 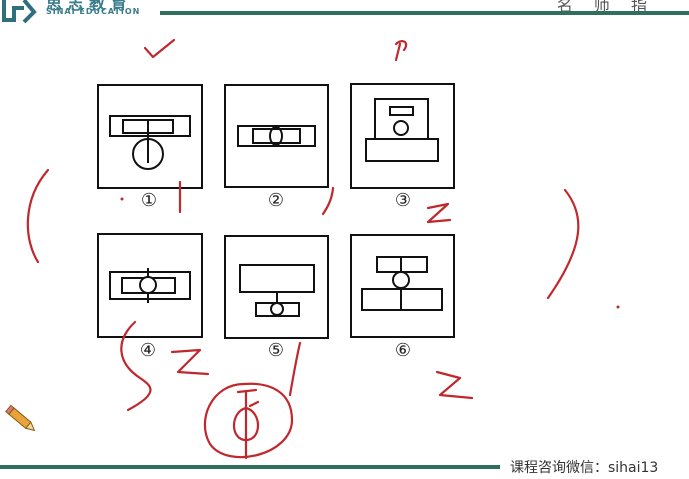 I want to click on circle-inner-loop, so click(x=246, y=424).